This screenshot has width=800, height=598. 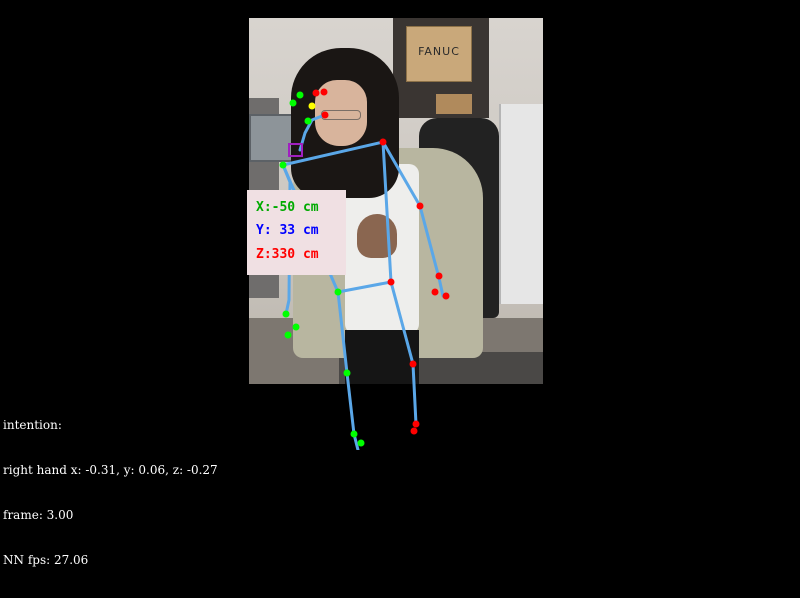 I want to click on joint-right-wrist, so click(x=439, y=276).